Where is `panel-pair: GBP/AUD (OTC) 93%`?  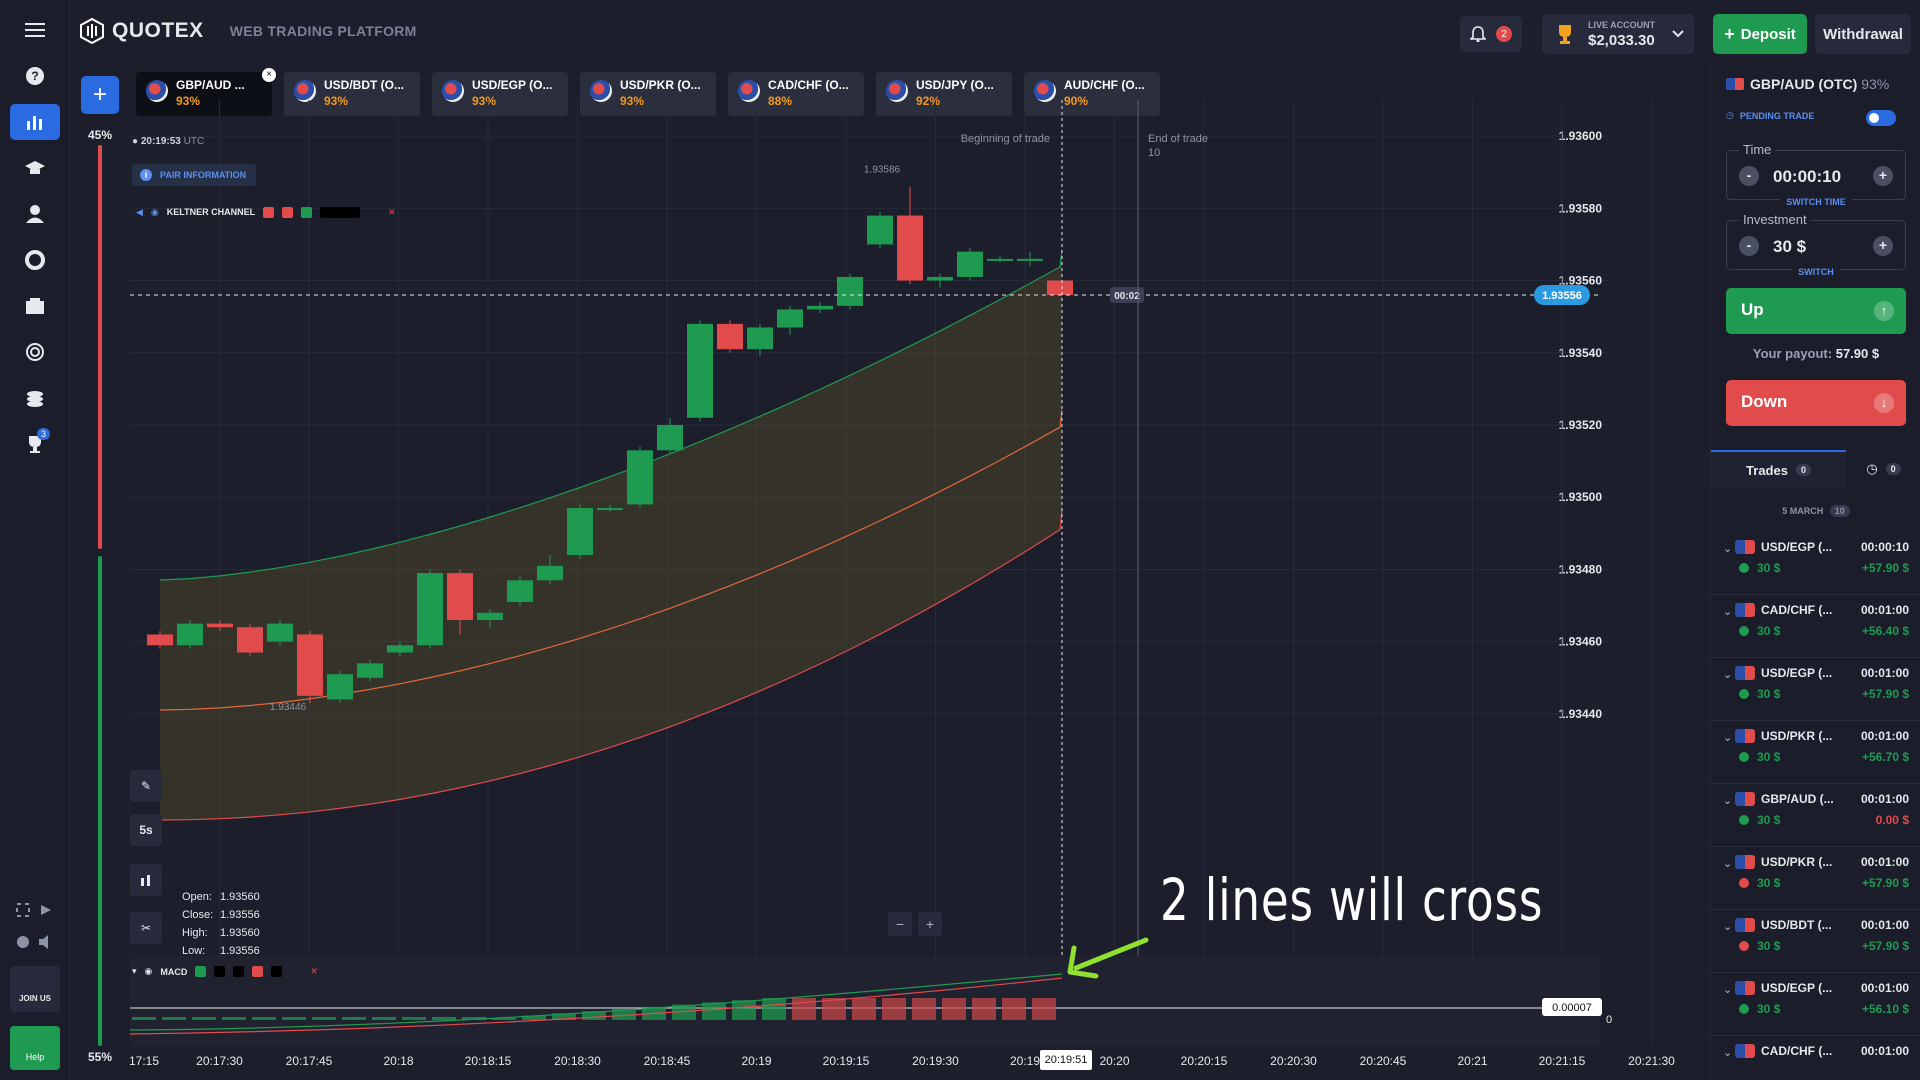 panel-pair: GBP/AUD (OTC) 93% is located at coordinates (1807, 84).